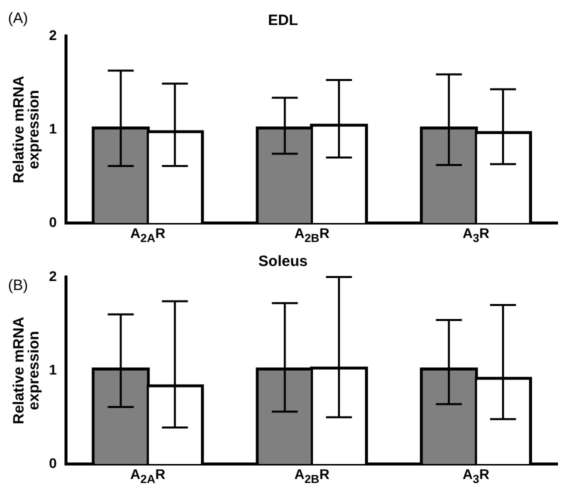  I want to click on chart-title: Soleus, so click(283, 261).